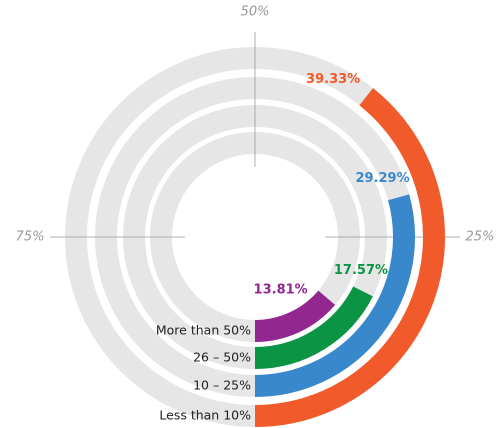 This screenshot has width=503, height=428. What do you see at coordinates (333, 79) in the screenshot?
I see `value-label: 39.33%` at bounding box center [333, 79].